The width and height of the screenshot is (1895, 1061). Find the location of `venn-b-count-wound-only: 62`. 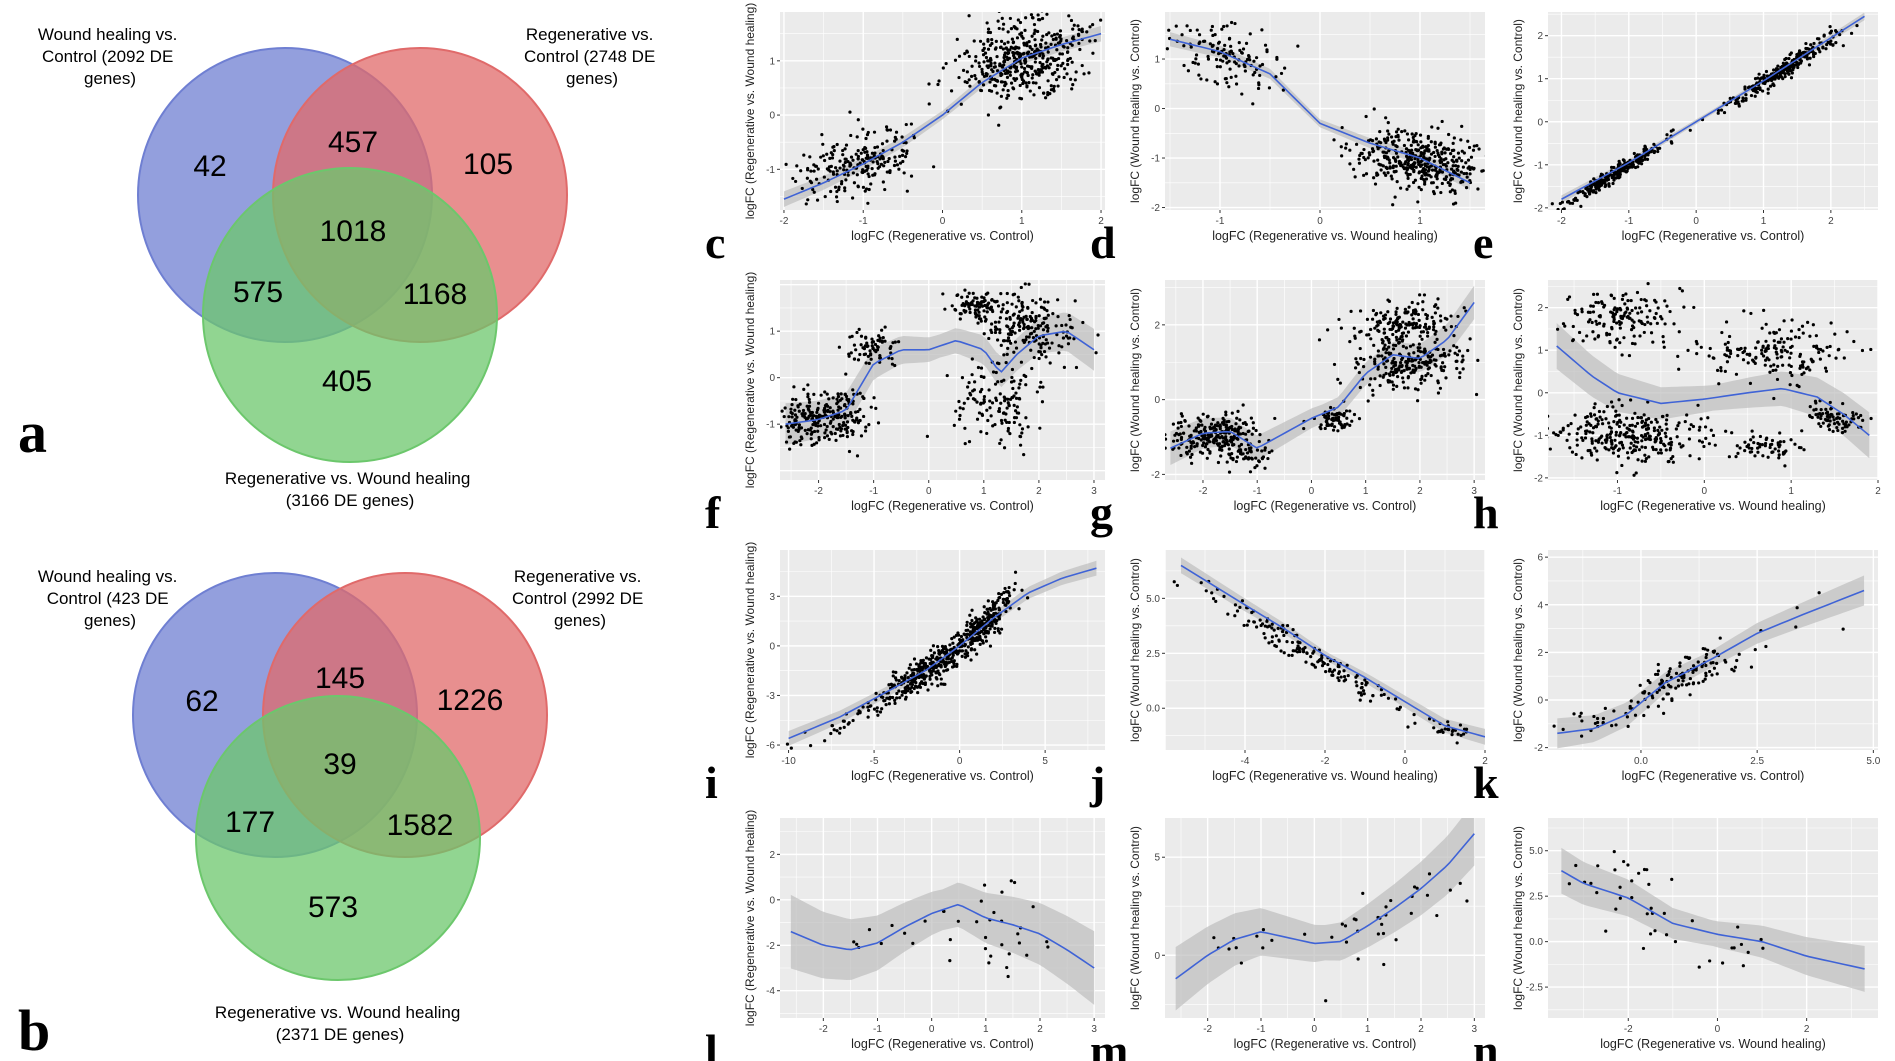

venn-b-count-wound-only: 62 is located at coordinates (201, 701).